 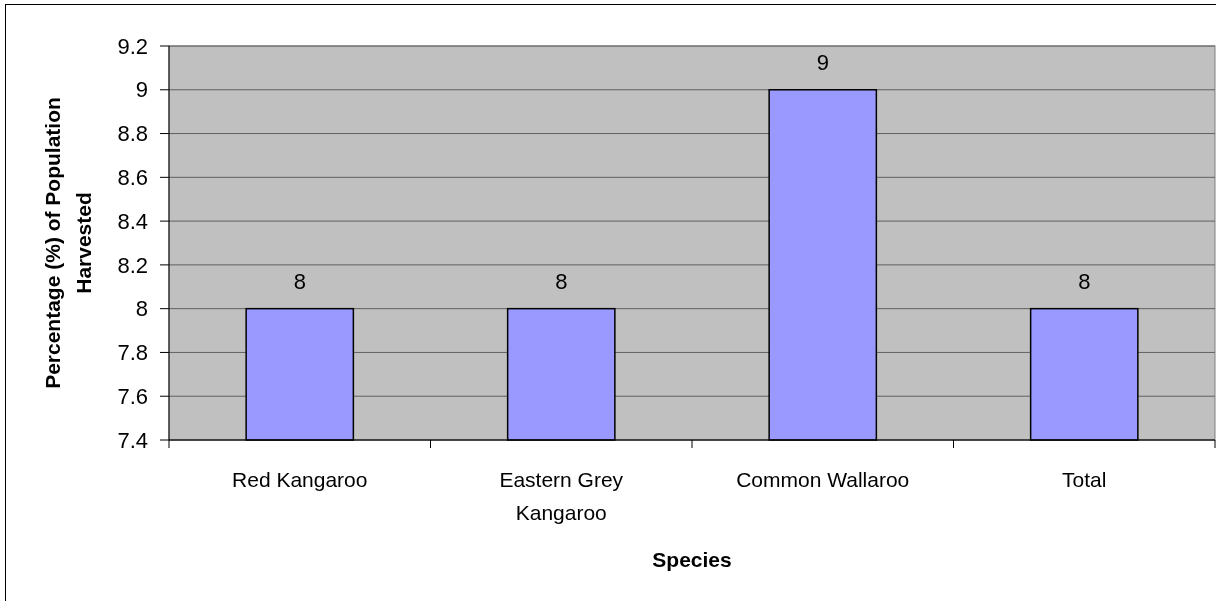 What do you see at coordinates (823, 479) in the screenshot?
I see `x-tick-label: Common Wallaroo` at bounding box center [823, 479].